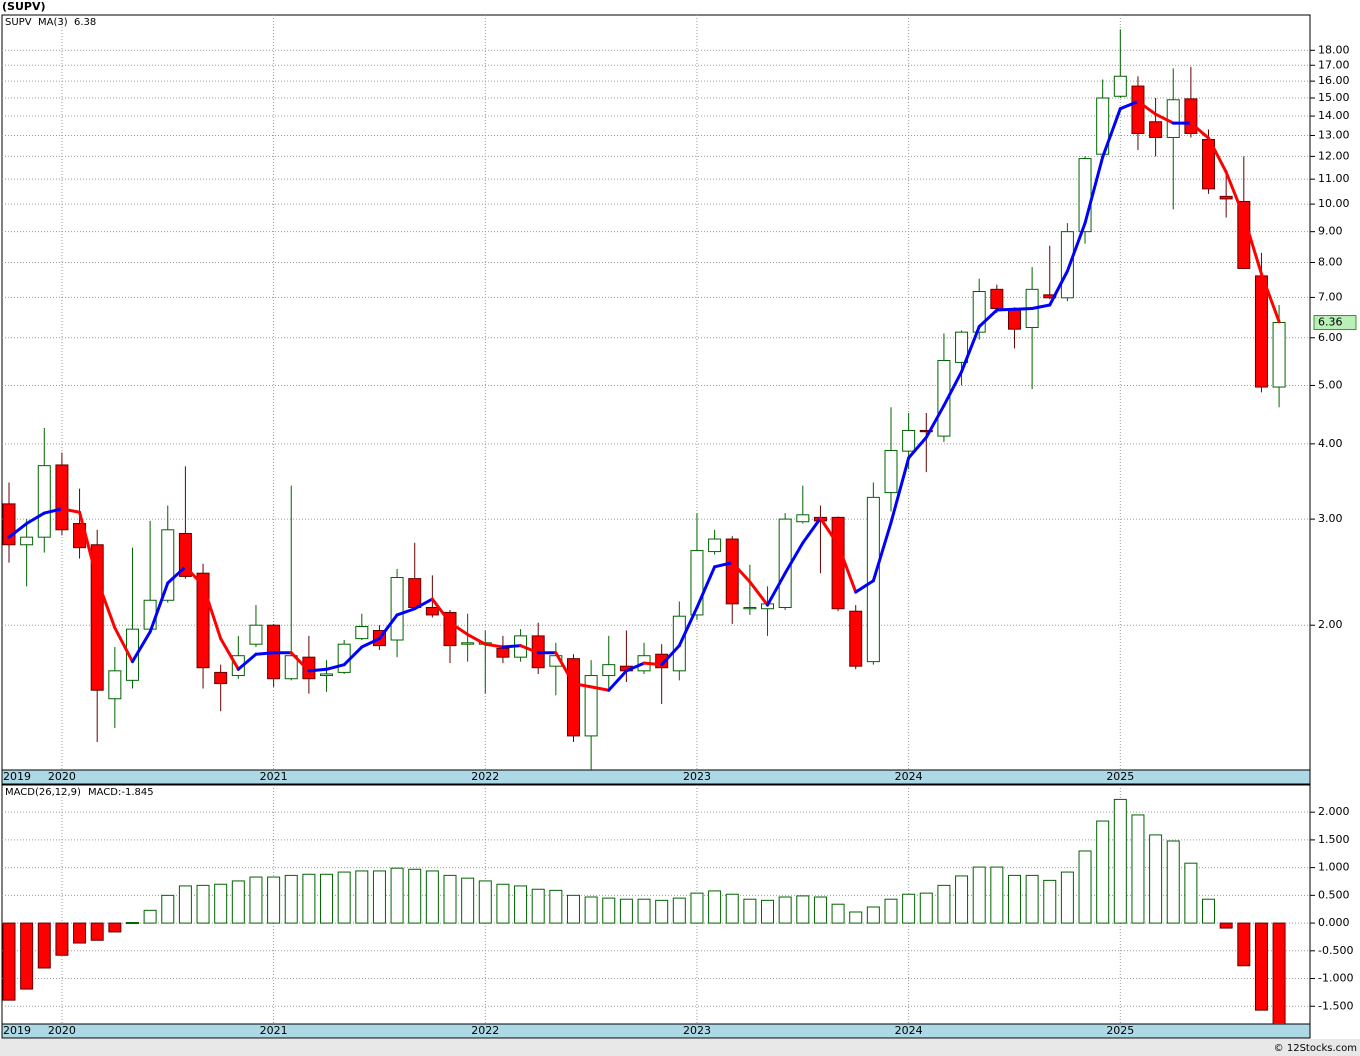 The height and width of the screenshot is (1056, 1360). Describe the element at coordinates (1315, 1048) in the screenshot. I see `copyright: © 12Stocks.com` at that location.